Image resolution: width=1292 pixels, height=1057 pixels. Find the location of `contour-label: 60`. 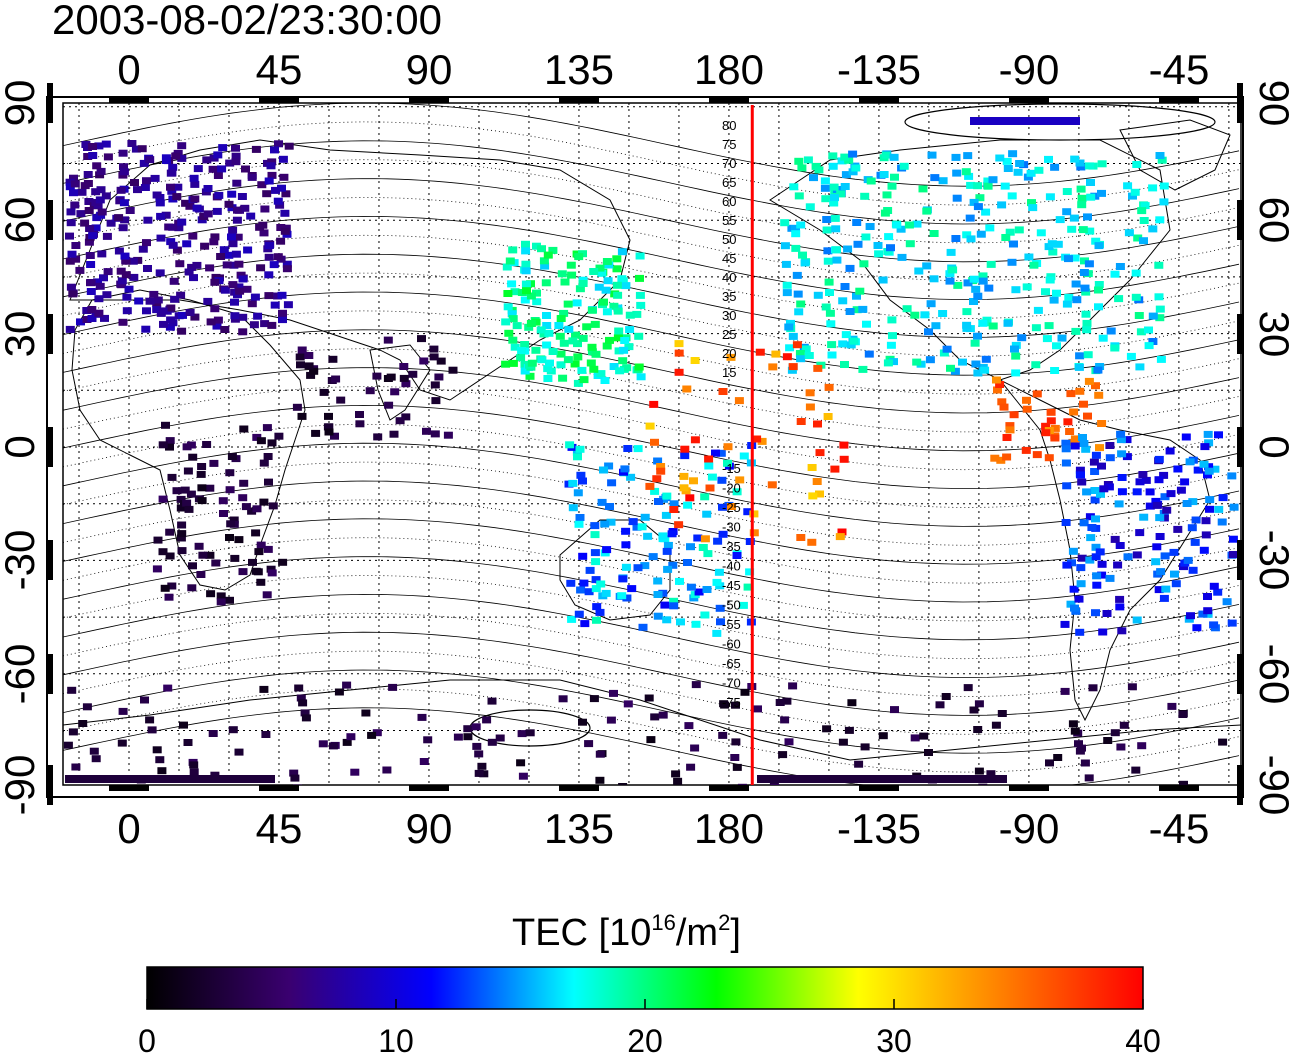

contour-label: 60 is located at coordinates (729, 201).